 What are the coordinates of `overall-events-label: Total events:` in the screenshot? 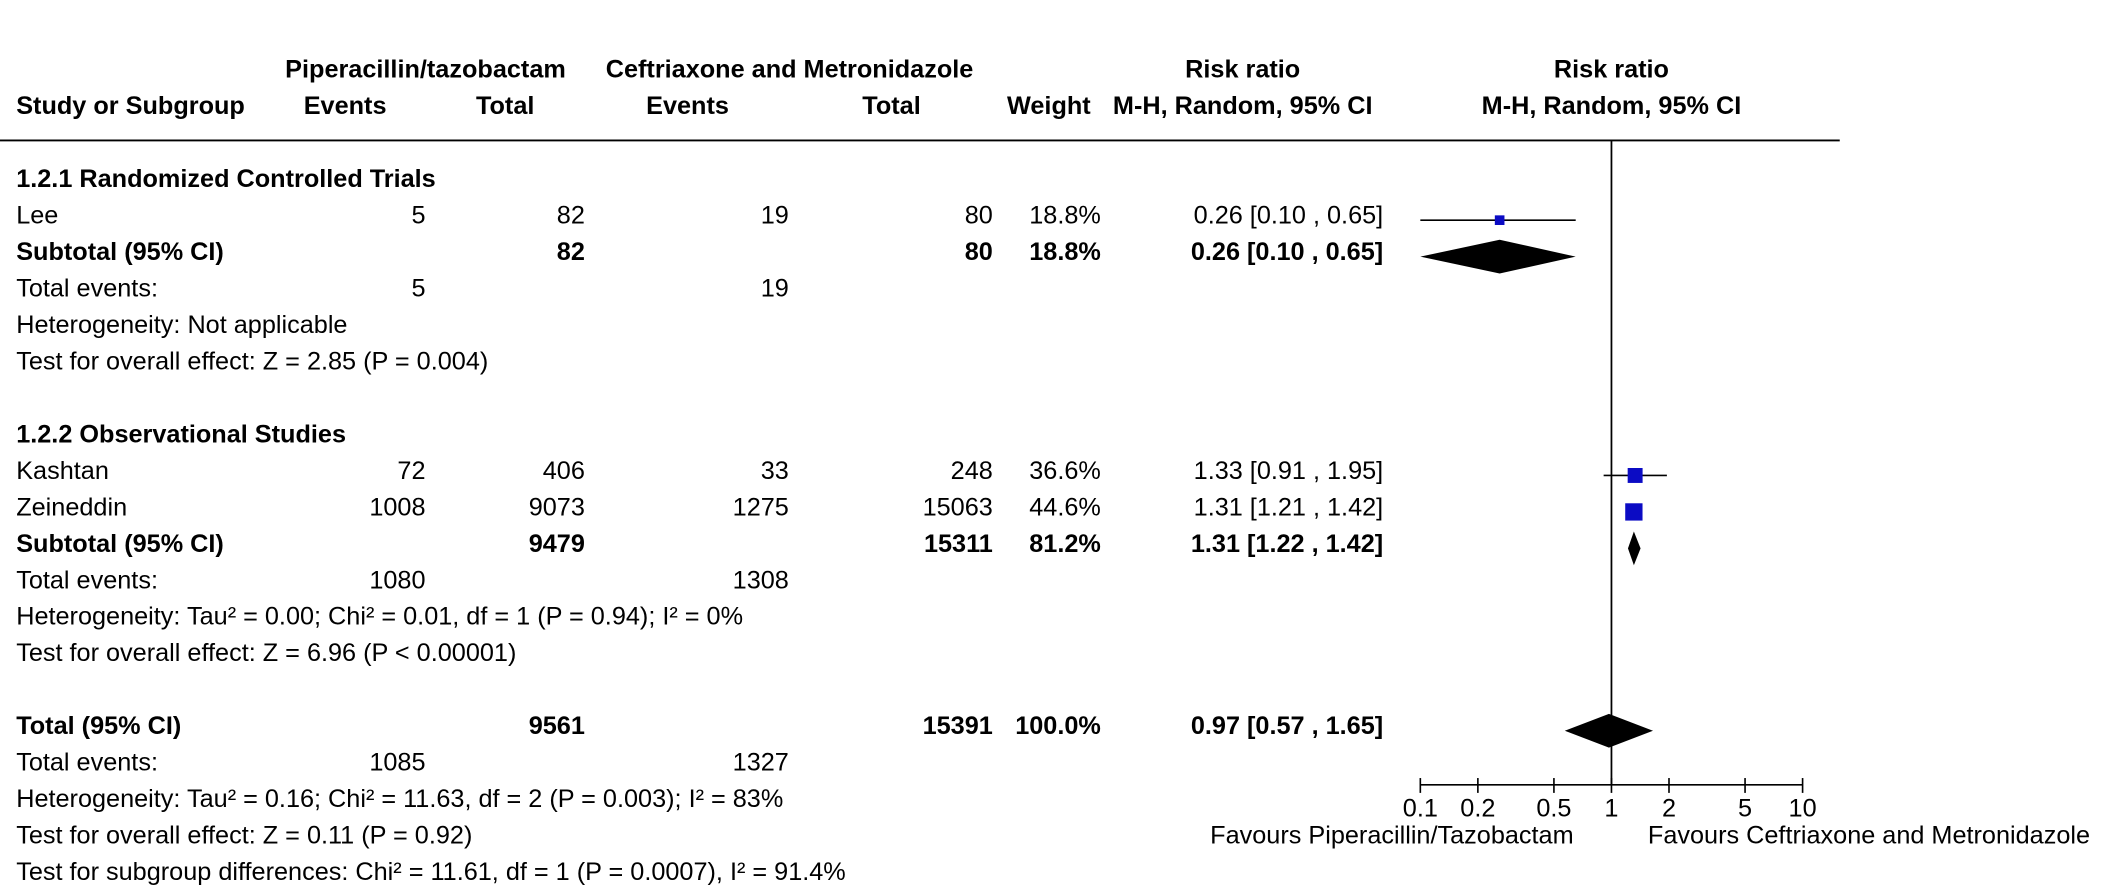 It's located at (87, 763).